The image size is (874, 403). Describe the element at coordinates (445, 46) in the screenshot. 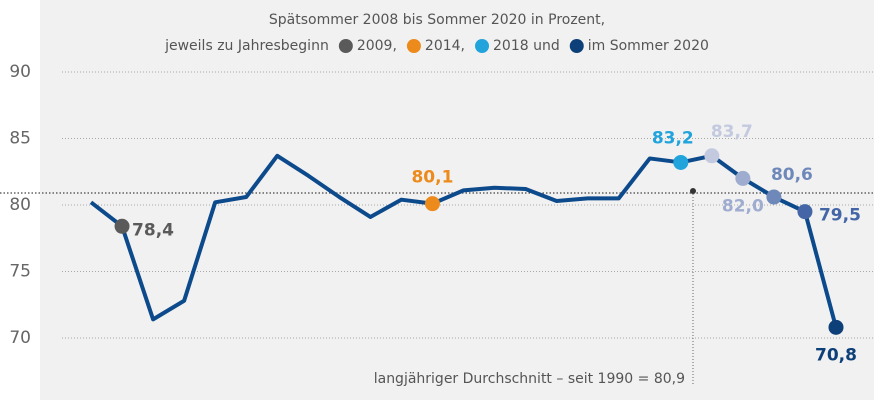

I see `legend-label: 2014,` at that location.